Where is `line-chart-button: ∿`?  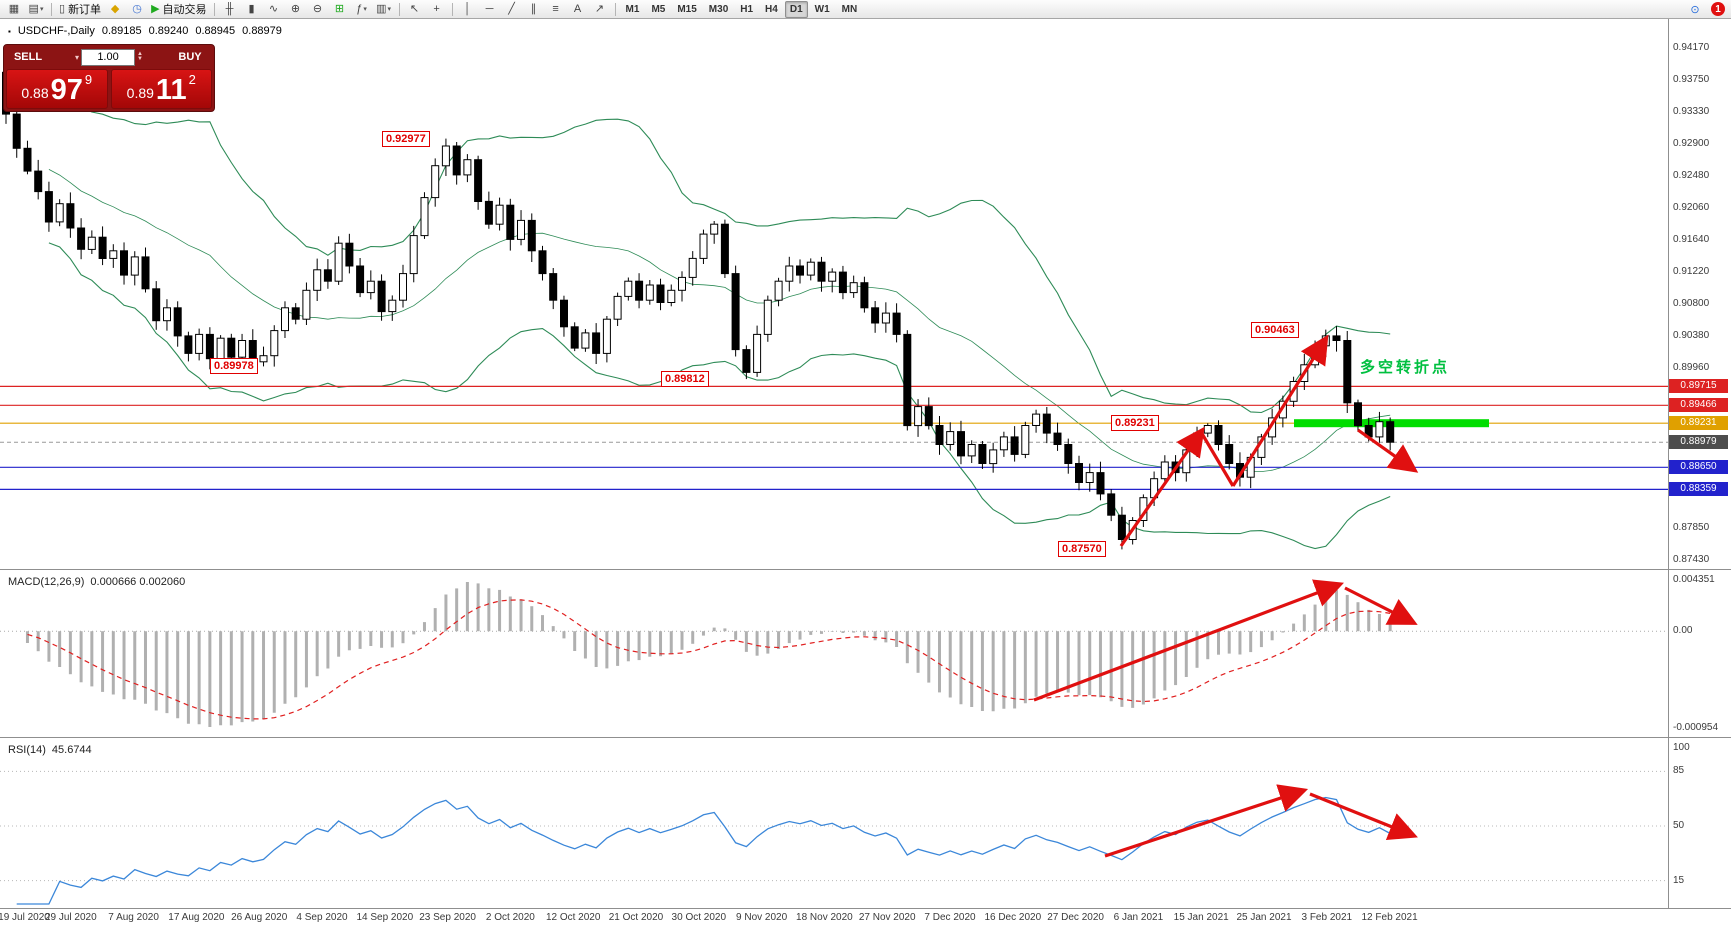
line-chart-button: ∿ is located at coordinates (274, 9).